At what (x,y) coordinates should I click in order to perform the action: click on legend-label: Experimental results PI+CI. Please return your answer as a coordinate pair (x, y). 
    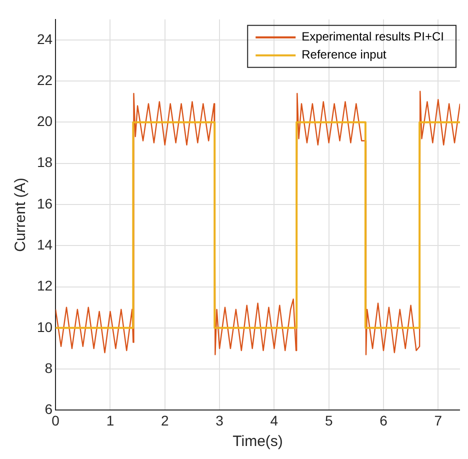
    Looking at the image, I should click on (373, 37).